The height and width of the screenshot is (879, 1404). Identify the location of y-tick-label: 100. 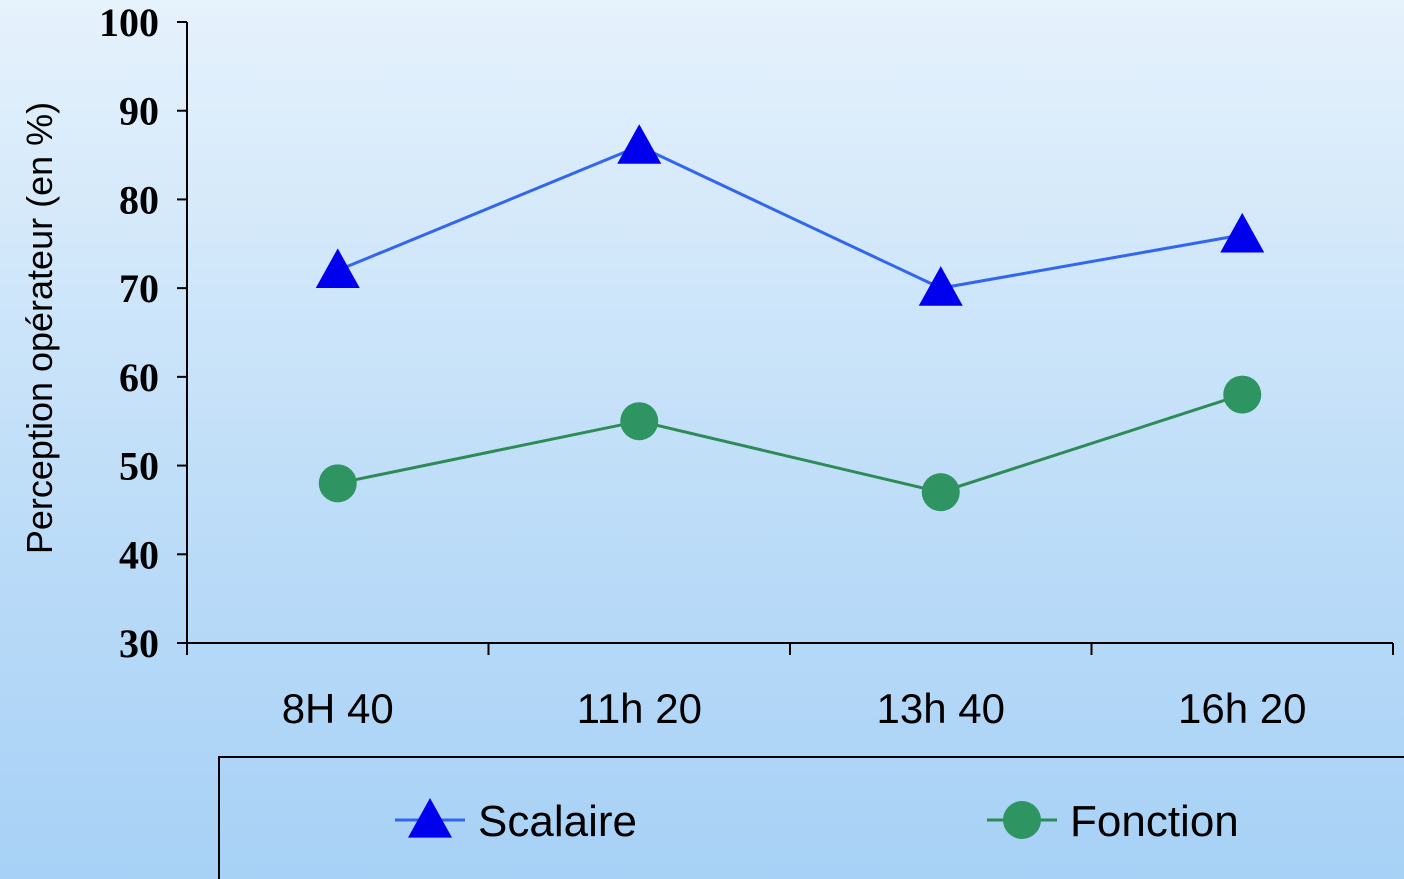
(129, 22).